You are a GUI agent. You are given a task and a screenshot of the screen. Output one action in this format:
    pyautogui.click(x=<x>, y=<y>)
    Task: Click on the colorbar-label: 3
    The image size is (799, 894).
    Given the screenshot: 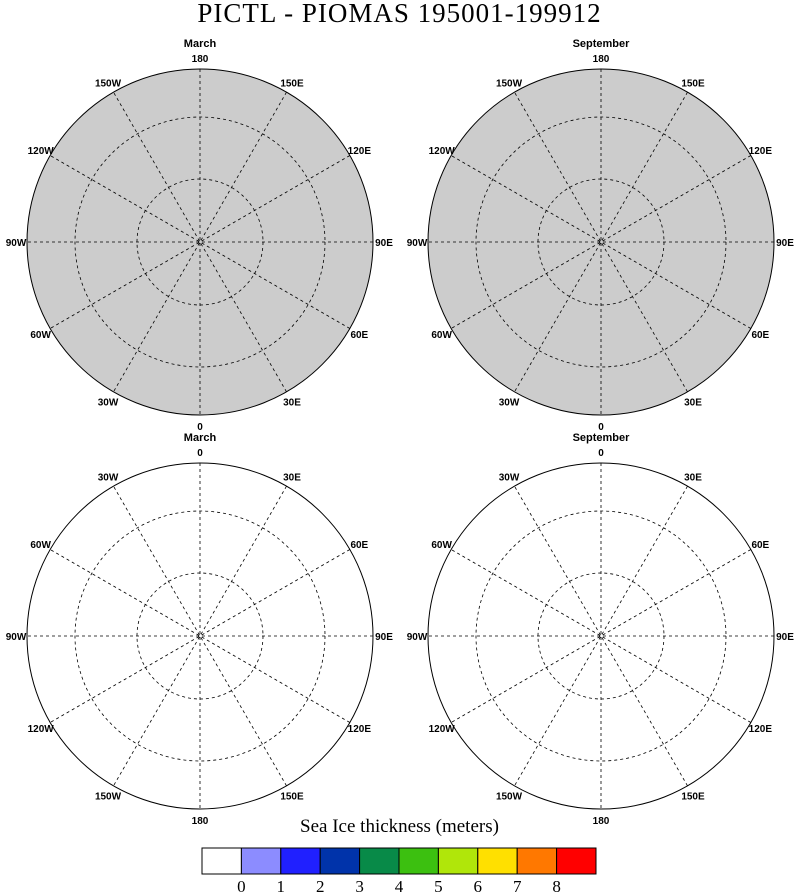 What is the action you would take?
    pyautogui.click(x=359, y=885)
    